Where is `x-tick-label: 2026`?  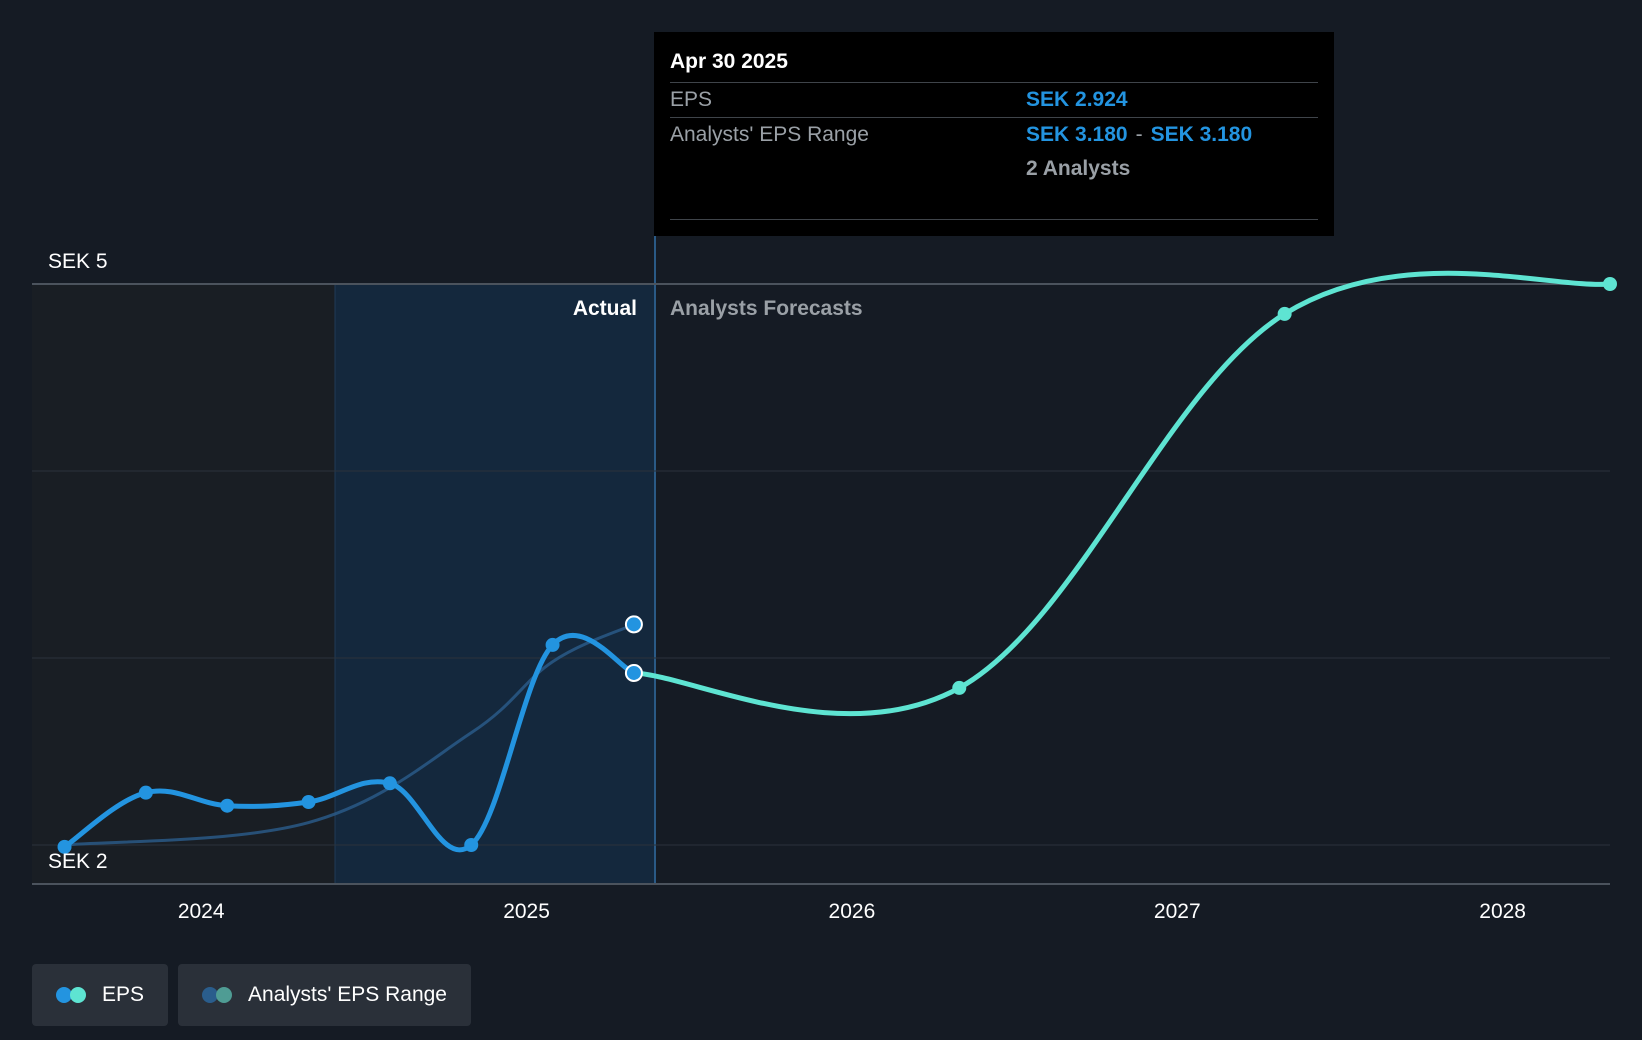 x-tick-label: 2026 is located at coordinates (852, 911).